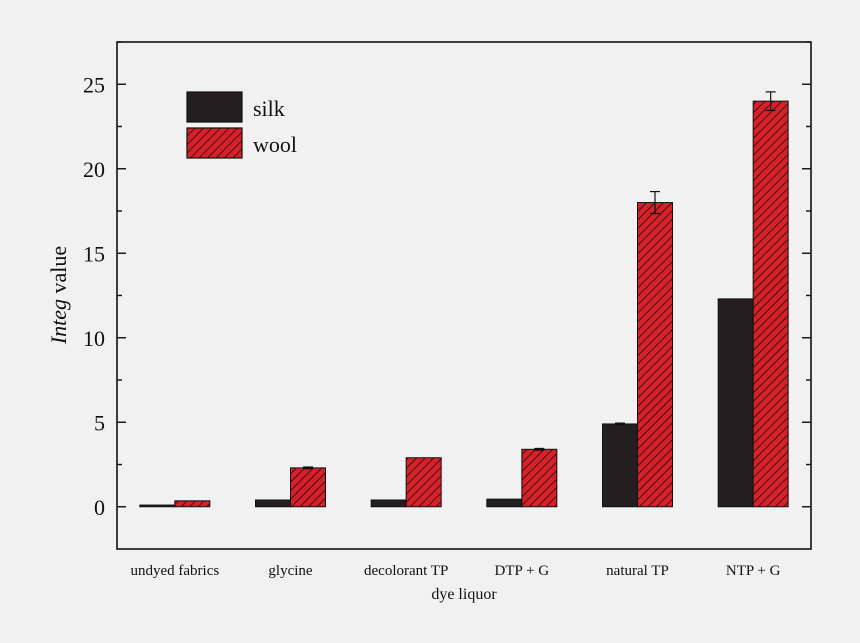  I want to click on y-tick-label: 5, so click(99, 422).